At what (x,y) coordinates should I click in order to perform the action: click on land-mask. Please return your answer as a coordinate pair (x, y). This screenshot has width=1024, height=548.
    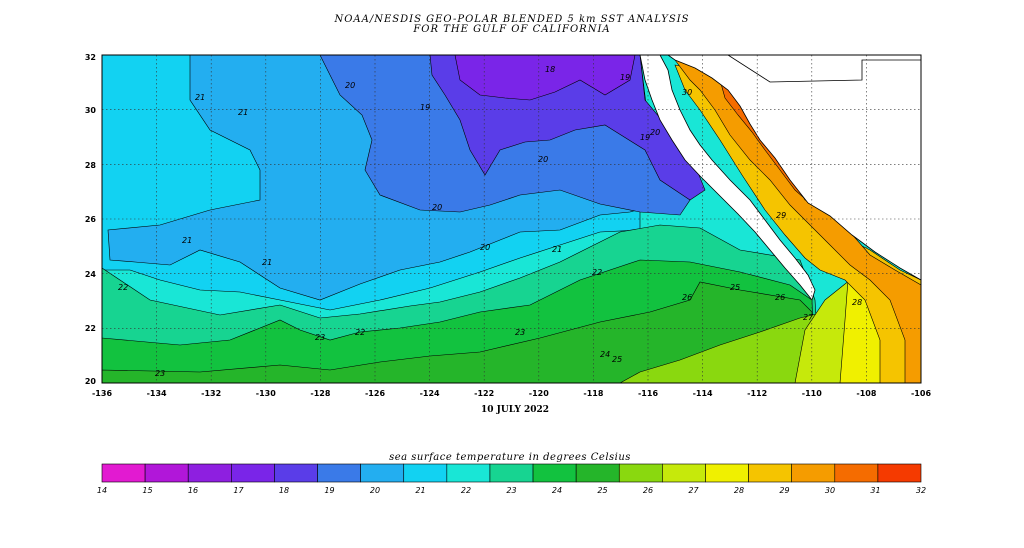
    Looking at the image, I should click on (780, 168).